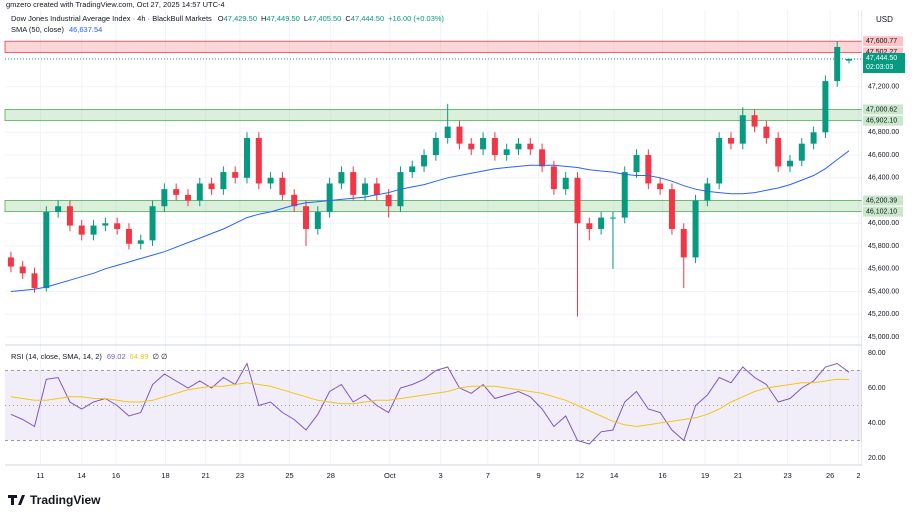 Image resolution: width=912 pixels, height=513 pixels. I want to click on ohlc-key: H, so click(263, 18).